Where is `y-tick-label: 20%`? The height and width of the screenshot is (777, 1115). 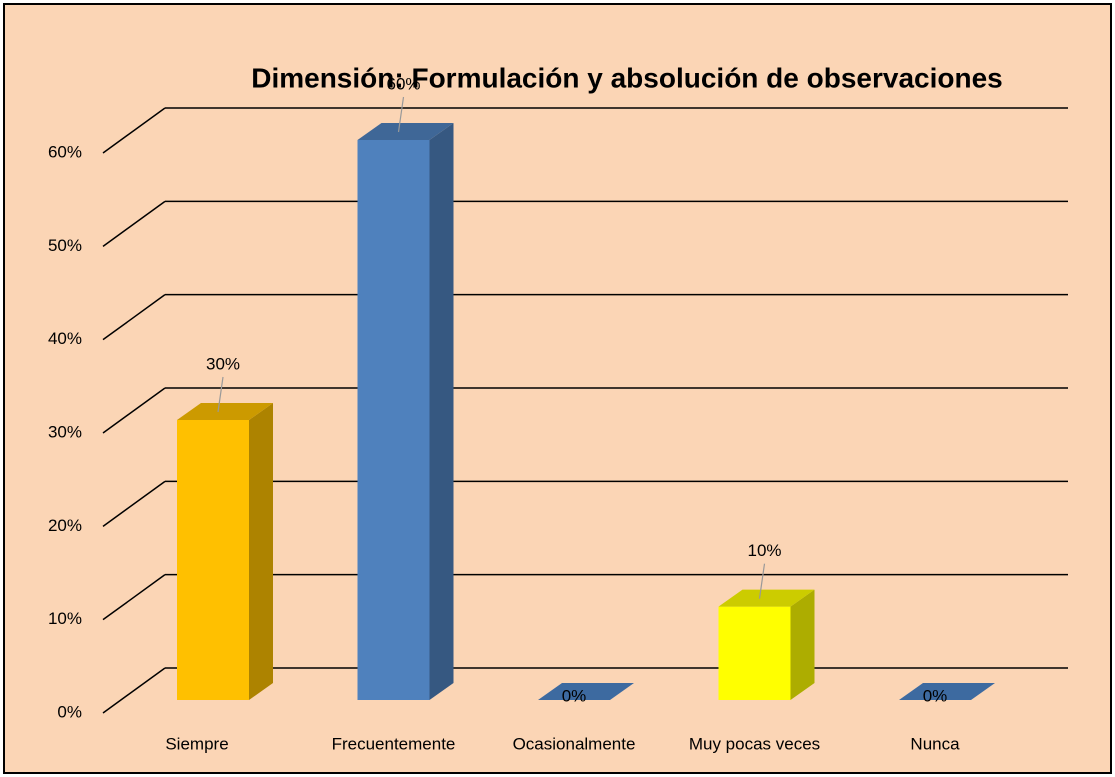
y-tick-label: 20% is located at coordinates (65, 525).